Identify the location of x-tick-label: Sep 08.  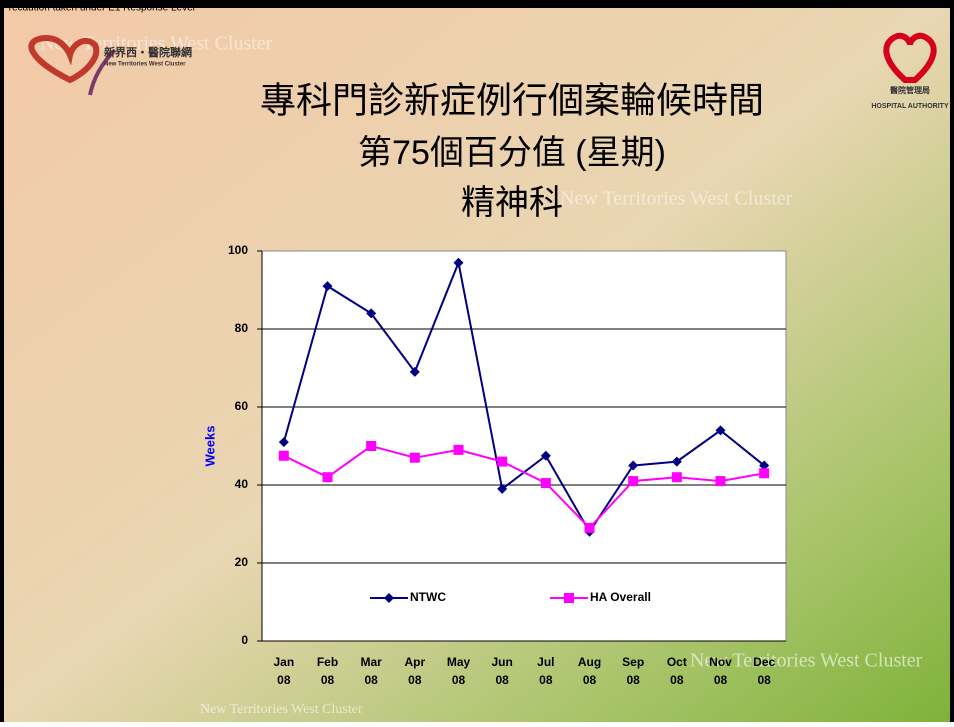
(633, 671).